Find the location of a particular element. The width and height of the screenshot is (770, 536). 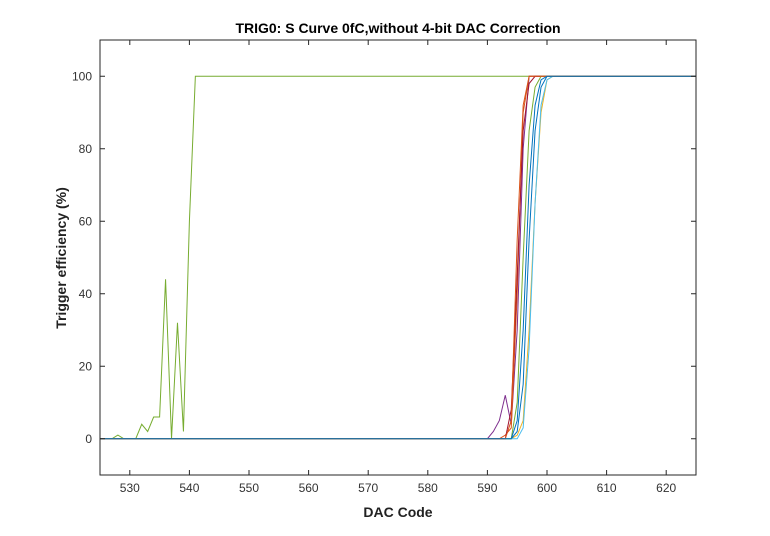

x-tick-label: 550 is located at coordinates (249, 488).